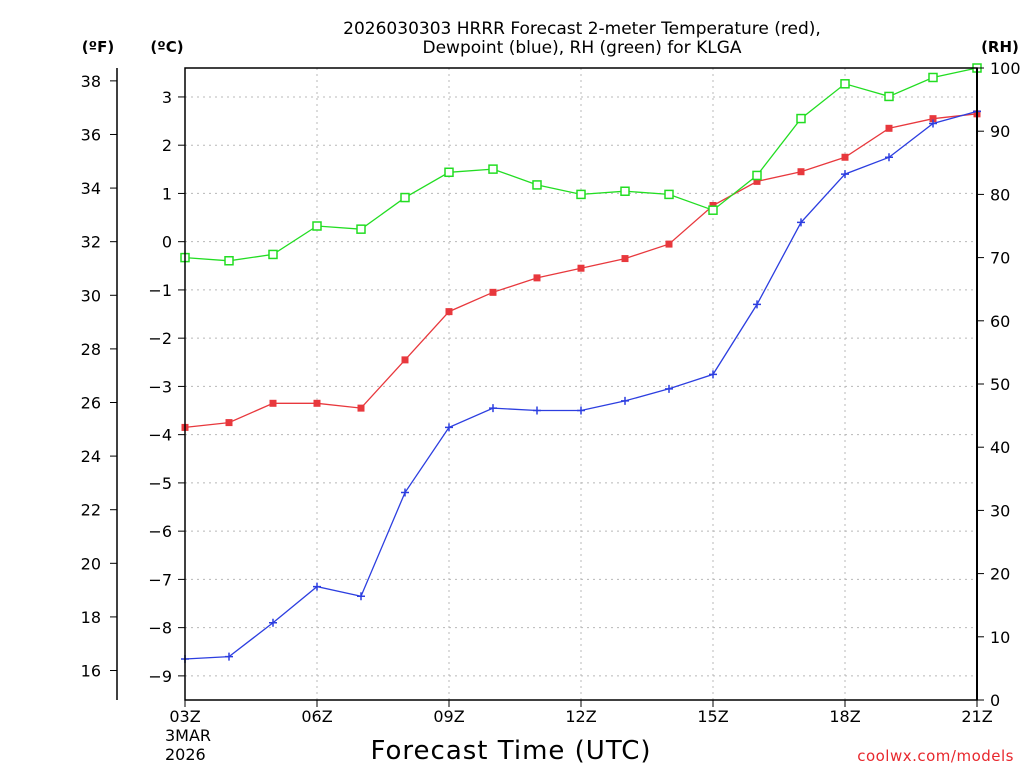 This screenshot has height=768, width=1024. What do you see at coordinates (510, 751) in the screenshot?
I see `x-axis-title: Forecast Time (UTC)` at bounding box center [510, 751].